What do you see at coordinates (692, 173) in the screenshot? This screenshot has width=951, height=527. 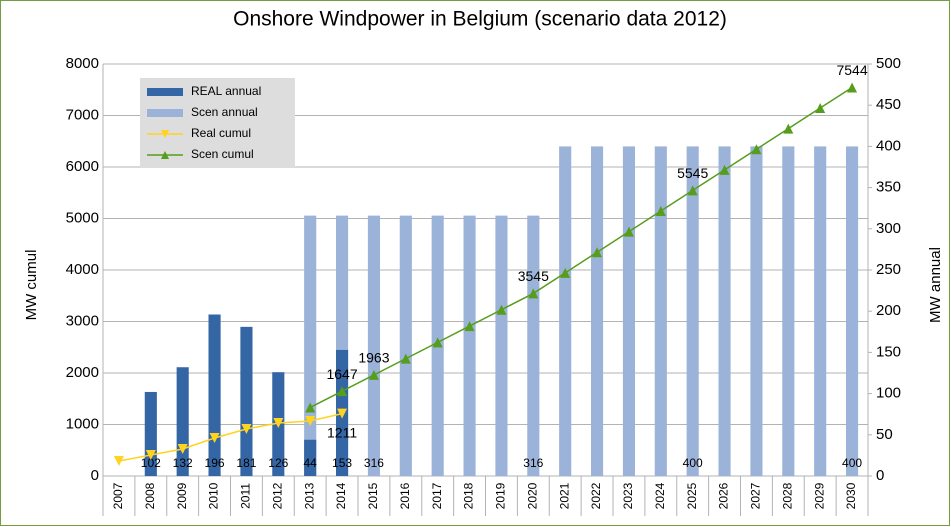 I see `data-label: 5545` at bounding box center [692, 173].